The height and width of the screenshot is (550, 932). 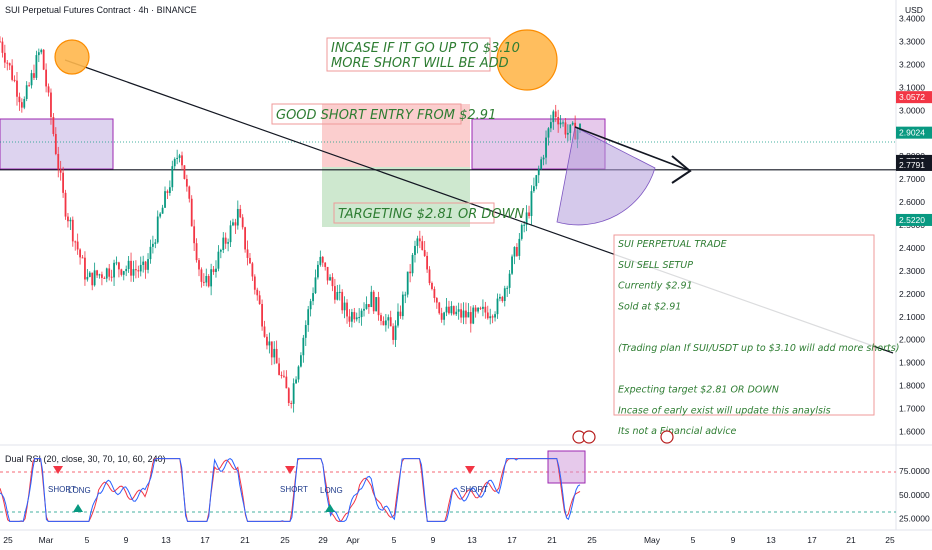 I want to click on highlight-circle-large, so click(x=527, y=60).